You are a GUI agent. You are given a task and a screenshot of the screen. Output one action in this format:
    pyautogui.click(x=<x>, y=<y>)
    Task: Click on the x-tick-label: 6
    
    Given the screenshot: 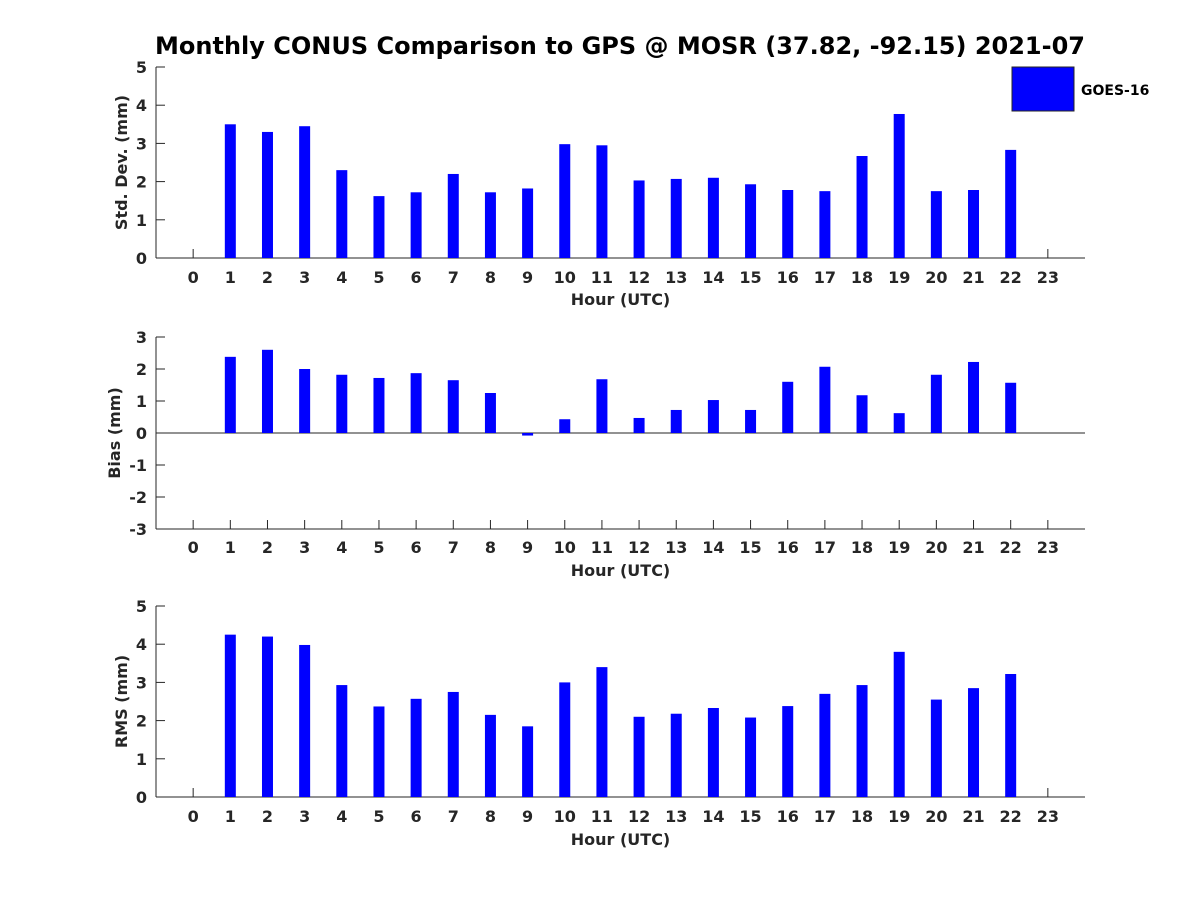 What is the action you would take?
    pyautogui.click(x=416, y=277)
    